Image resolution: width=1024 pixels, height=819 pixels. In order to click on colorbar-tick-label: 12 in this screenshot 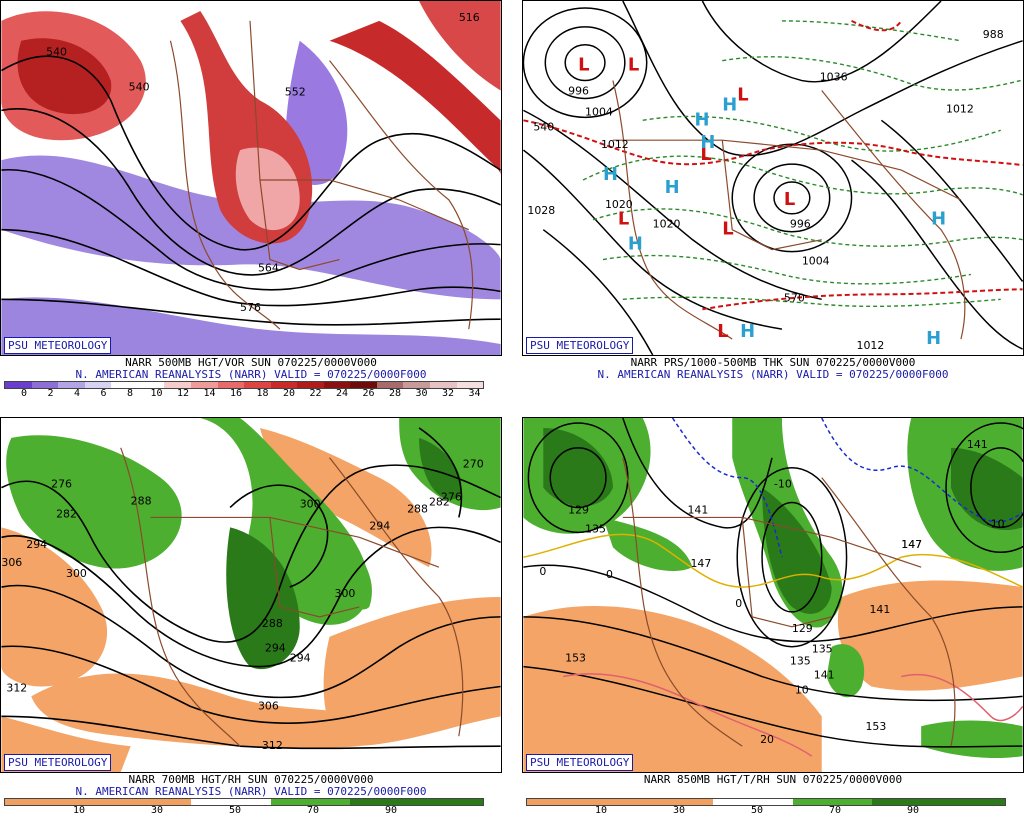, I will do `click(183, 393)`.